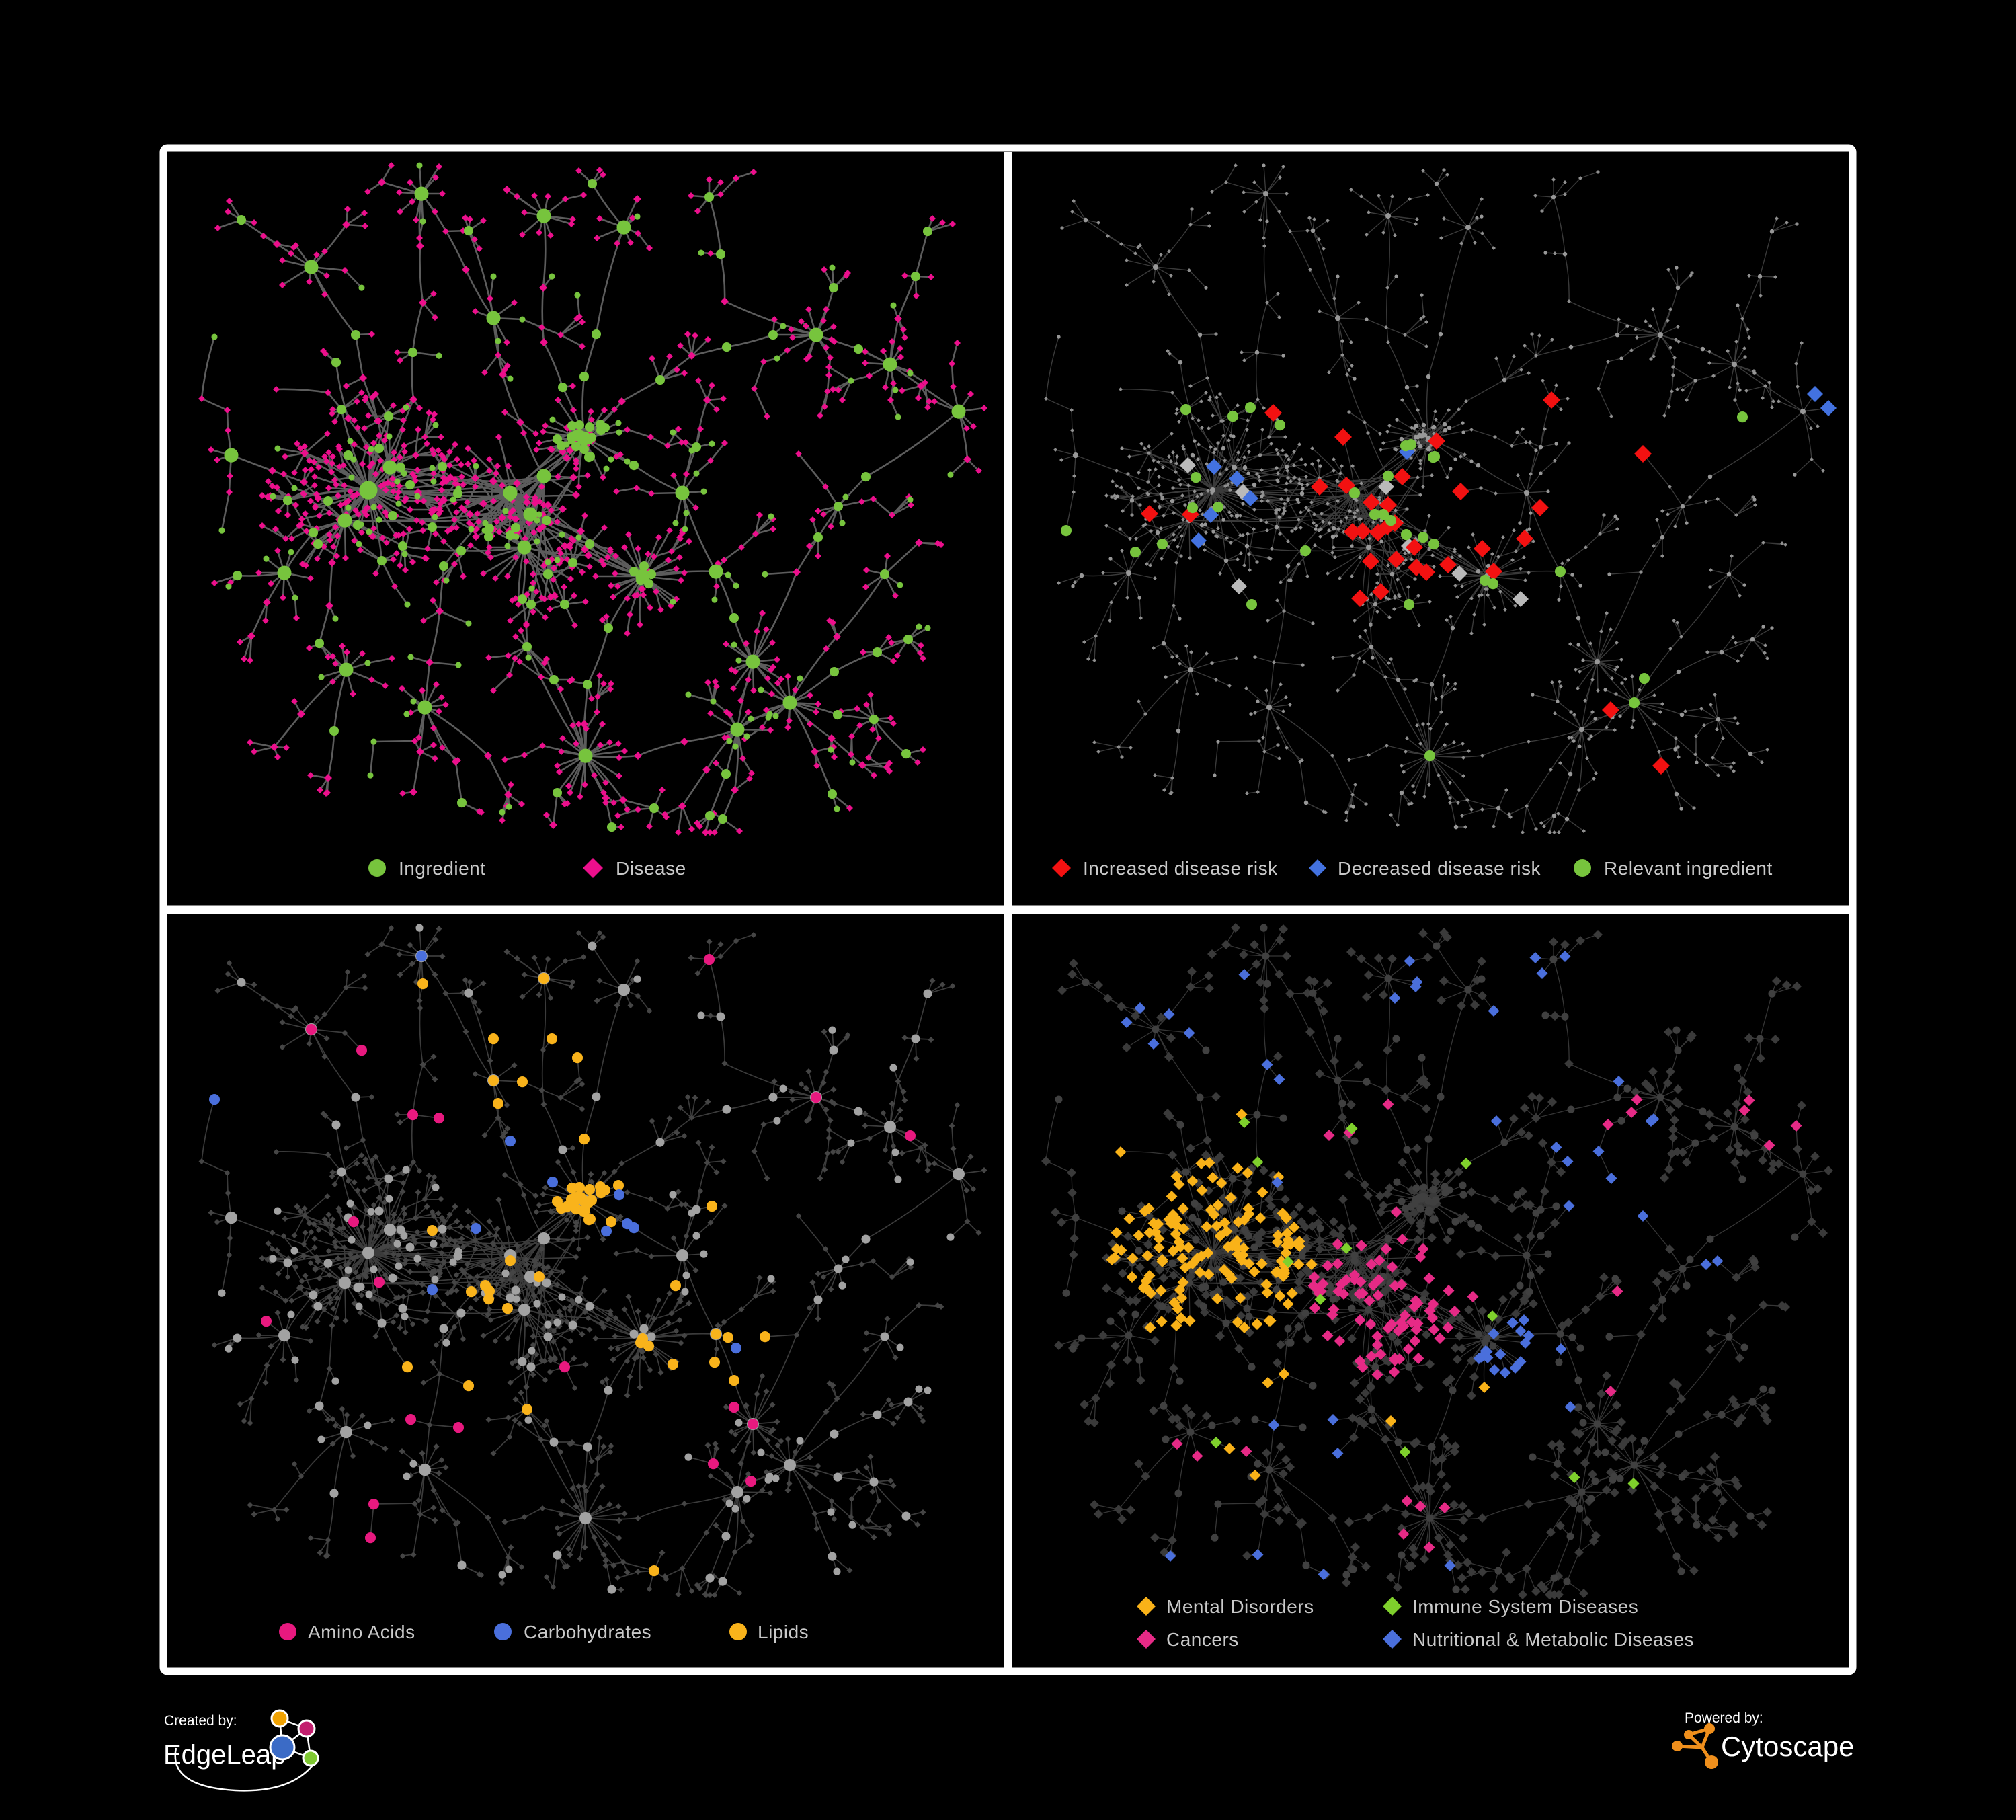 The height and width of the screenshot is (1820, 2016). Describe the element at coordinates (200, 1721) in the screenshot. I see `svg-text: Created by:` at that location.